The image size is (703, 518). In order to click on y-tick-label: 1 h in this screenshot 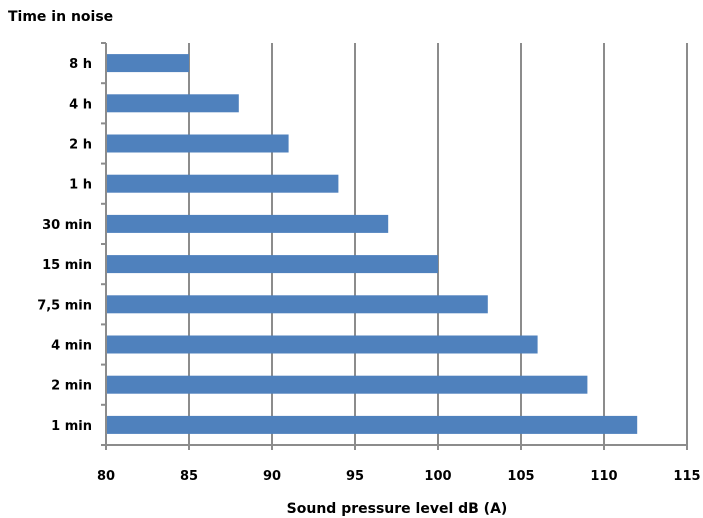, I will do `click(80, 185)`.